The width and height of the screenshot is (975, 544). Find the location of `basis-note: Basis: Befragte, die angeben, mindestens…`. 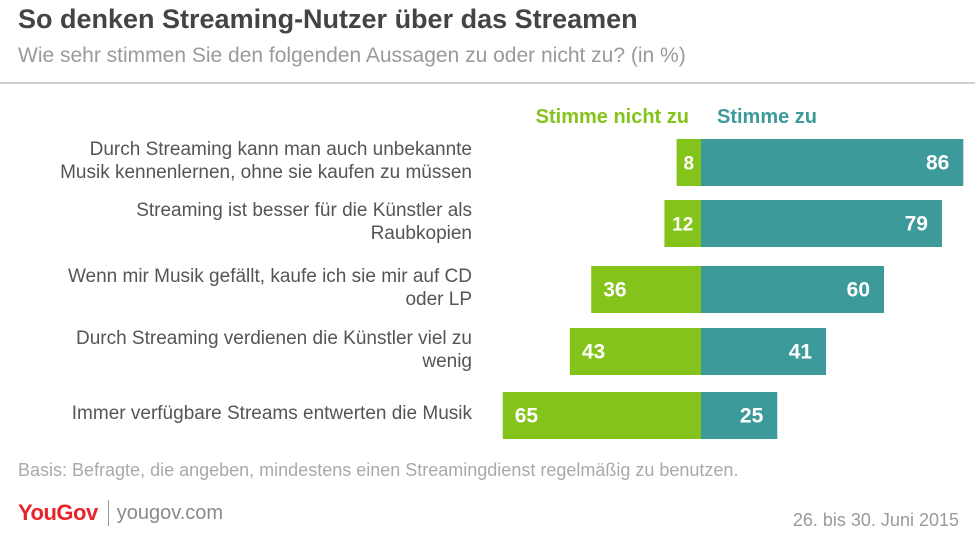

basis-note: Basis: Befragte, die angeben, mindestens… is located at coordinates (378, 470).